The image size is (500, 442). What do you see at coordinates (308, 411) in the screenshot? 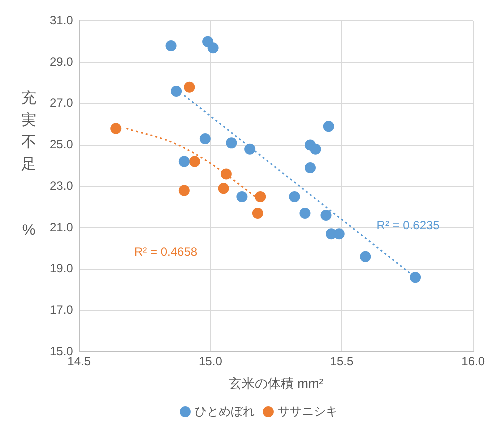
I see `legend-label: ササニシキ` at bounding box center [308, 411].